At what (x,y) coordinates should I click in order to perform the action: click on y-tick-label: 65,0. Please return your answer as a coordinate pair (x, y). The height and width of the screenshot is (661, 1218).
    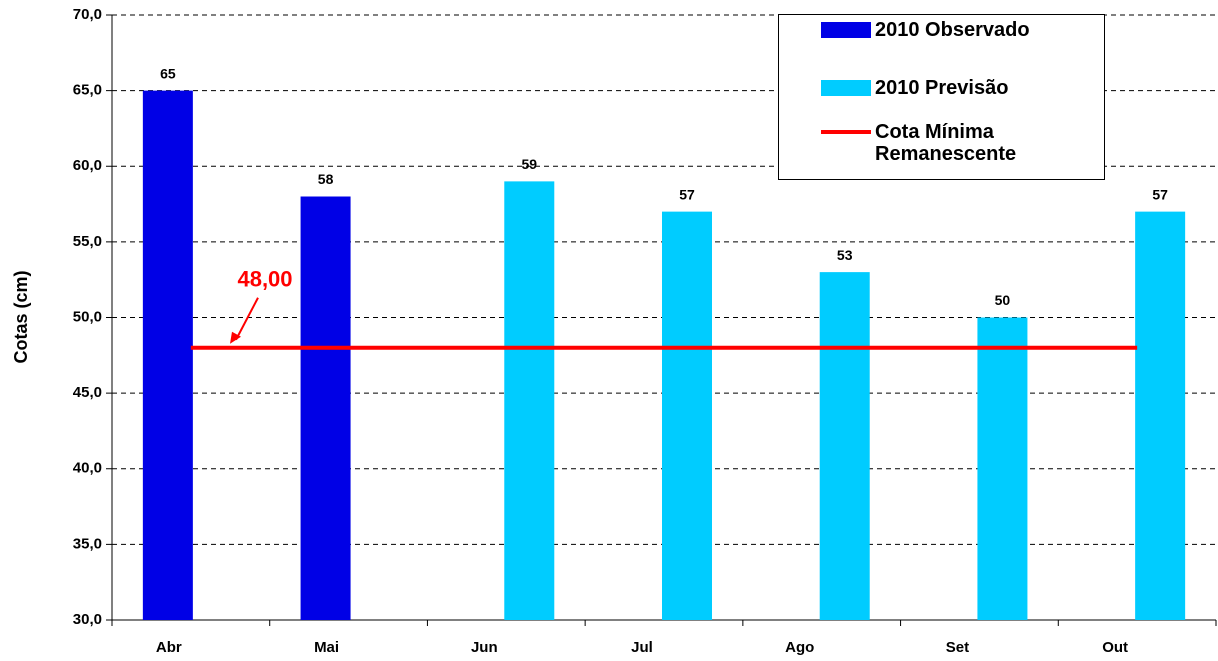
    Looking at the image, I should click on (87, 90).